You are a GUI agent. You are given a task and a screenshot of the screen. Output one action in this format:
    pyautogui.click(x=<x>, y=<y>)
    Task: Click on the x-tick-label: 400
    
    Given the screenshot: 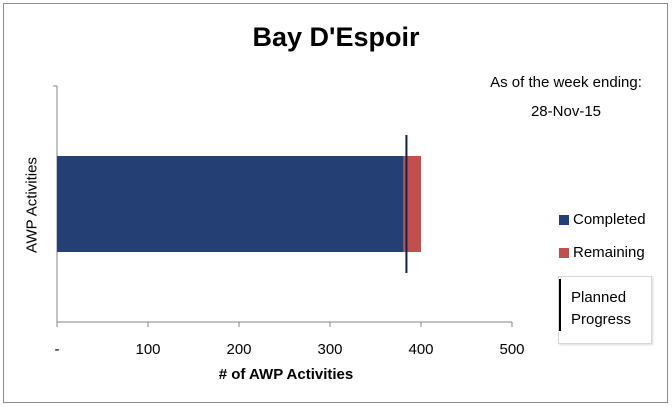 What is the action you would take?
    pyautogui.click(x=420, y=349)
    